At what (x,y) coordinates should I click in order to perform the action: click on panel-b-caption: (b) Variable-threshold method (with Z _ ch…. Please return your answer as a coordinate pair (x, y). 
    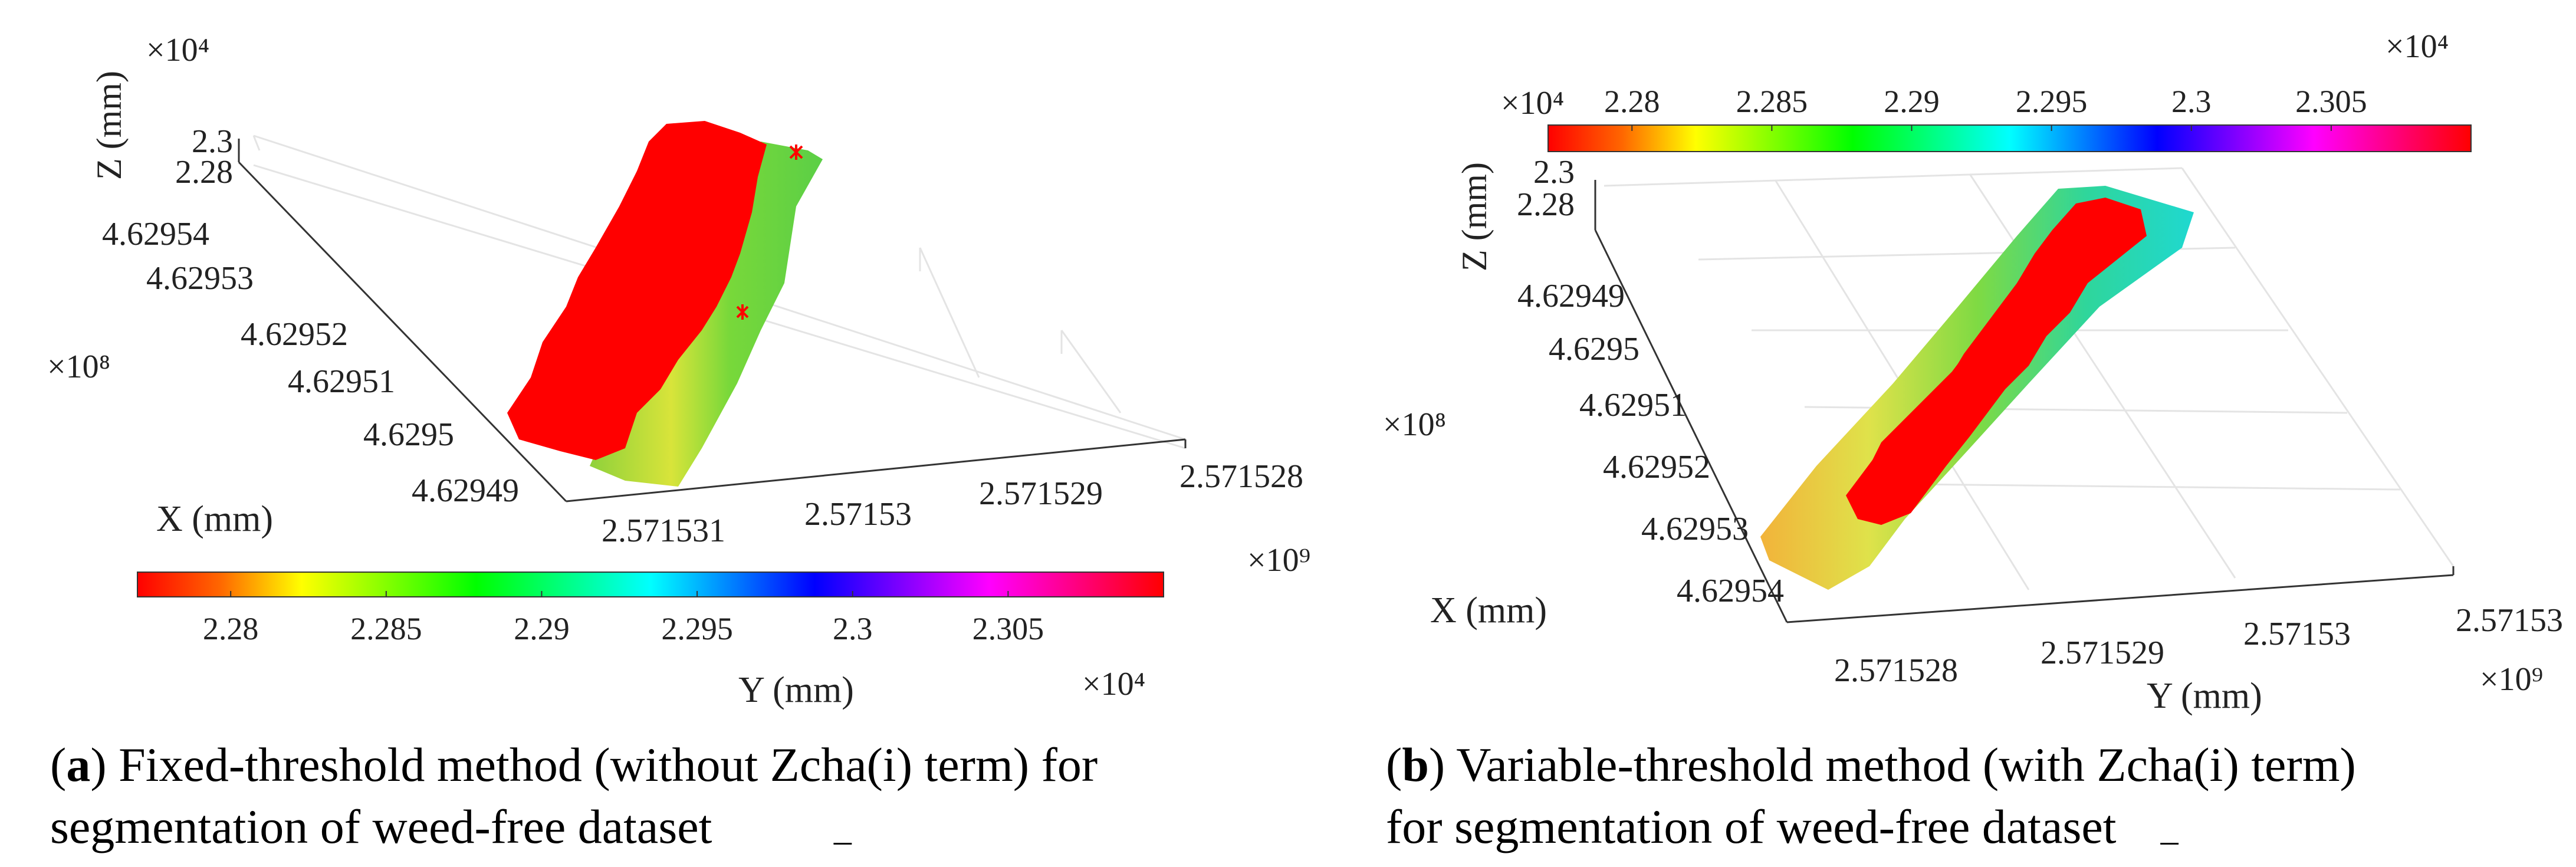
    Looking at the image, I should click on (1871, 795).